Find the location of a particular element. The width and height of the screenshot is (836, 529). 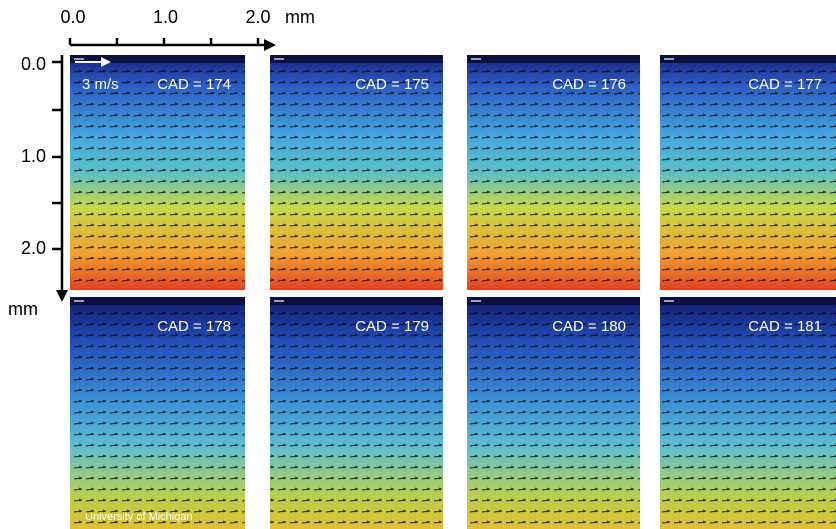

y-unit: mm is located at coordinates (23, 309).